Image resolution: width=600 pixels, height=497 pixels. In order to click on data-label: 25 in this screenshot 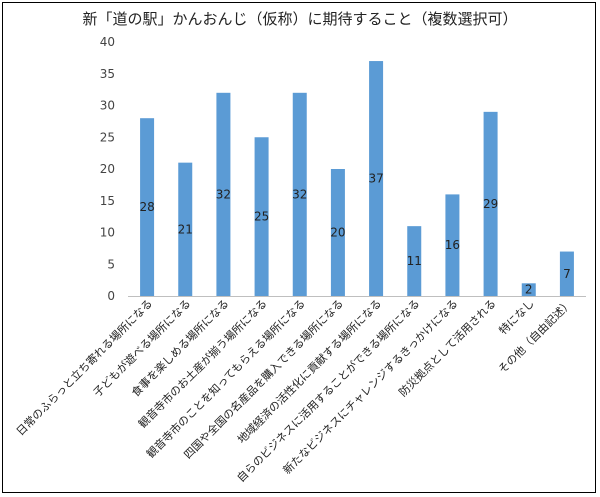, I will do `click(261, 217)`.